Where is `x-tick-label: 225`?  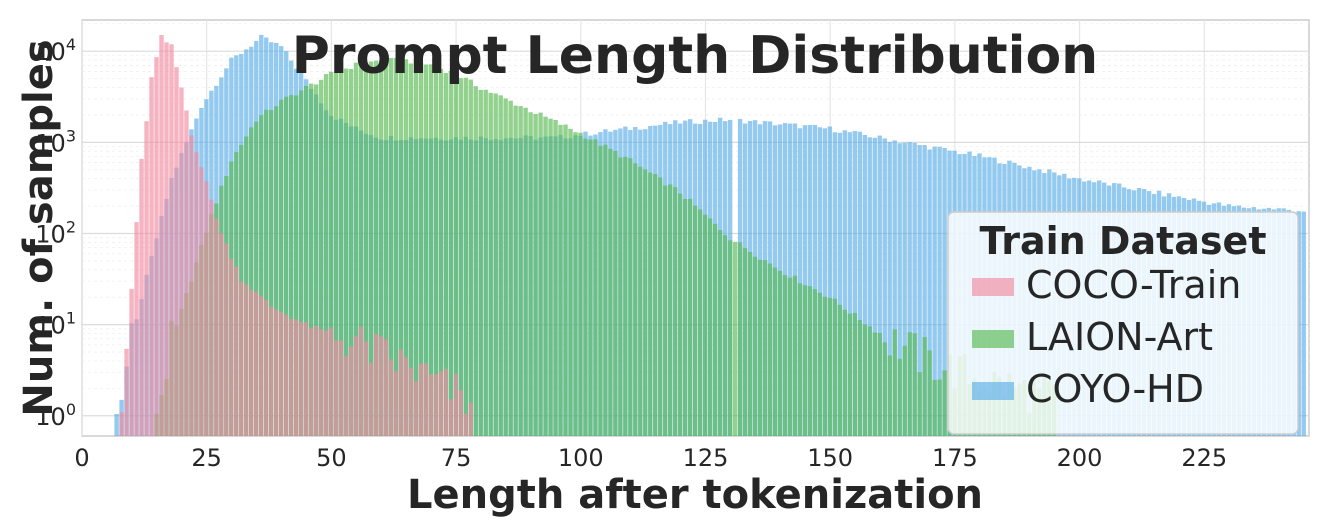
x-tick-label: 225 is located at coordinates (1204, 458).